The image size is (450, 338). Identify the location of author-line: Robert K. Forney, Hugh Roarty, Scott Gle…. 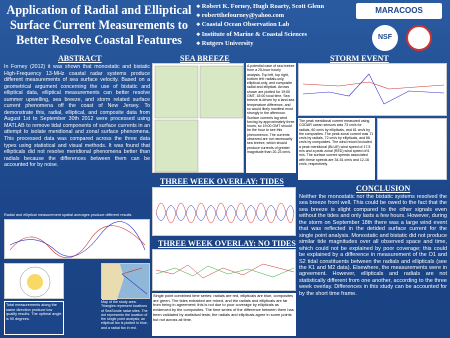
(260, 7).